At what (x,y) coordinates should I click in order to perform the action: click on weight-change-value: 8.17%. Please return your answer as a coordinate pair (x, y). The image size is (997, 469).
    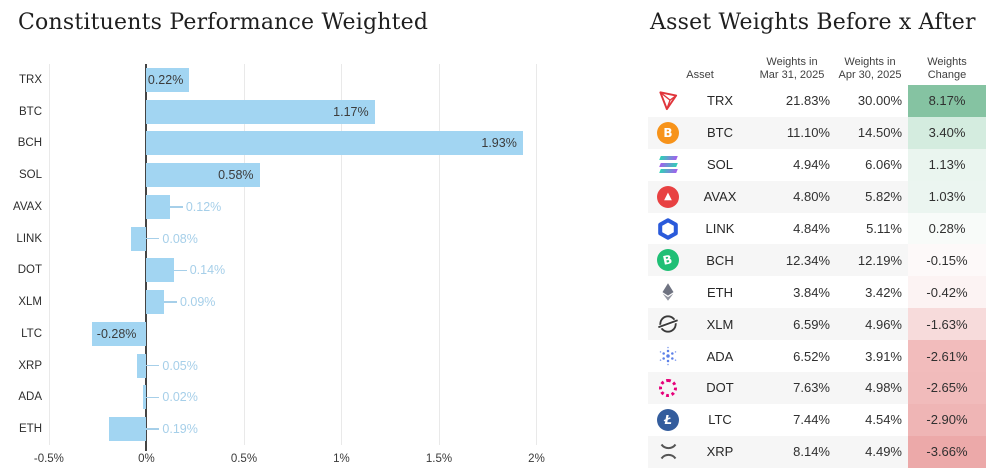
    Looking at the image, I should click on (947, 101).